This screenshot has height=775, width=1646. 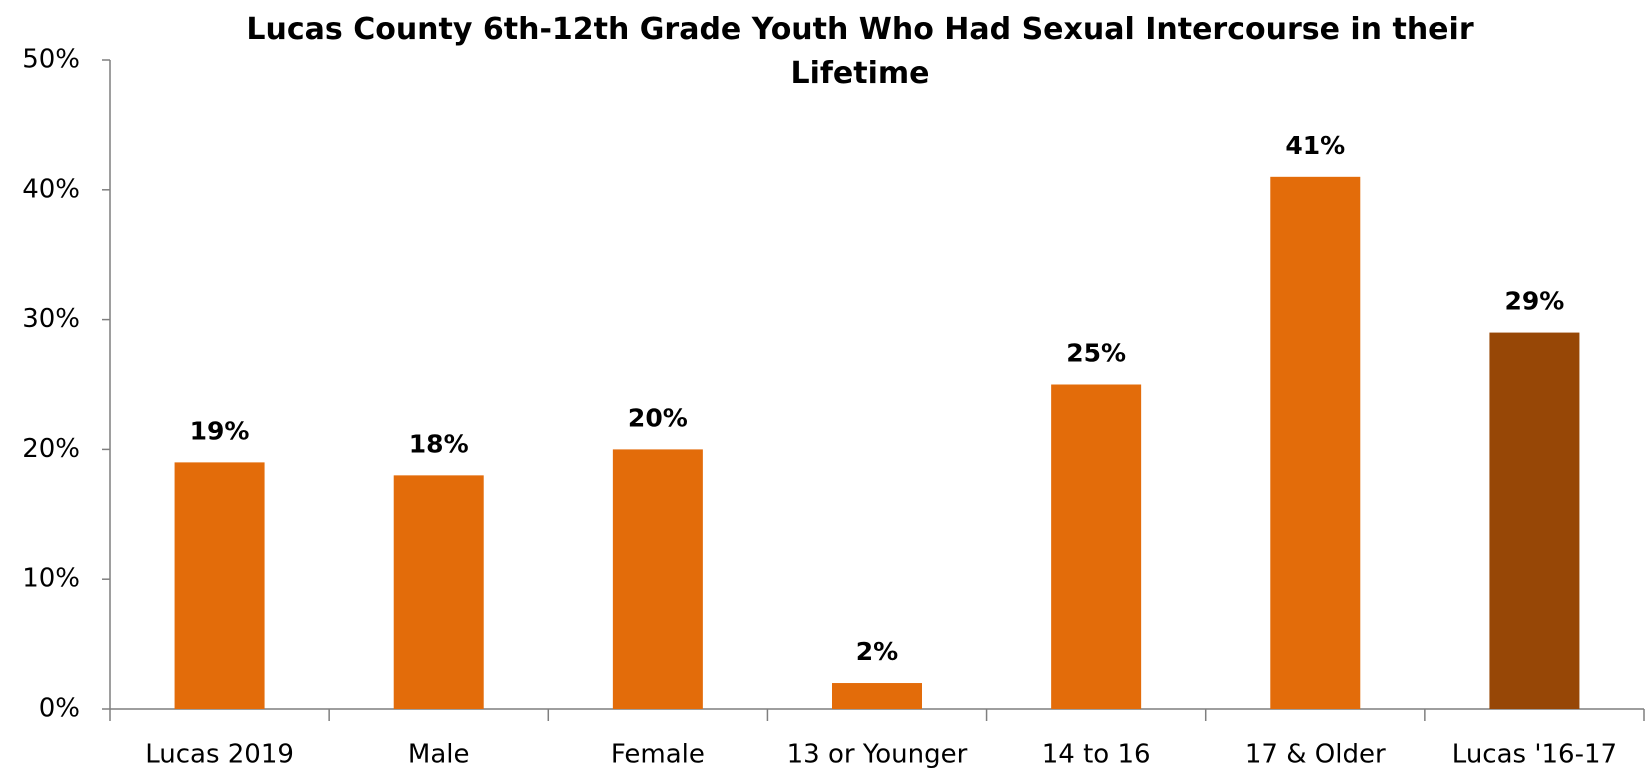 I want to click on x-tick-label: 14 to 16, so click(x=1096, y=755).